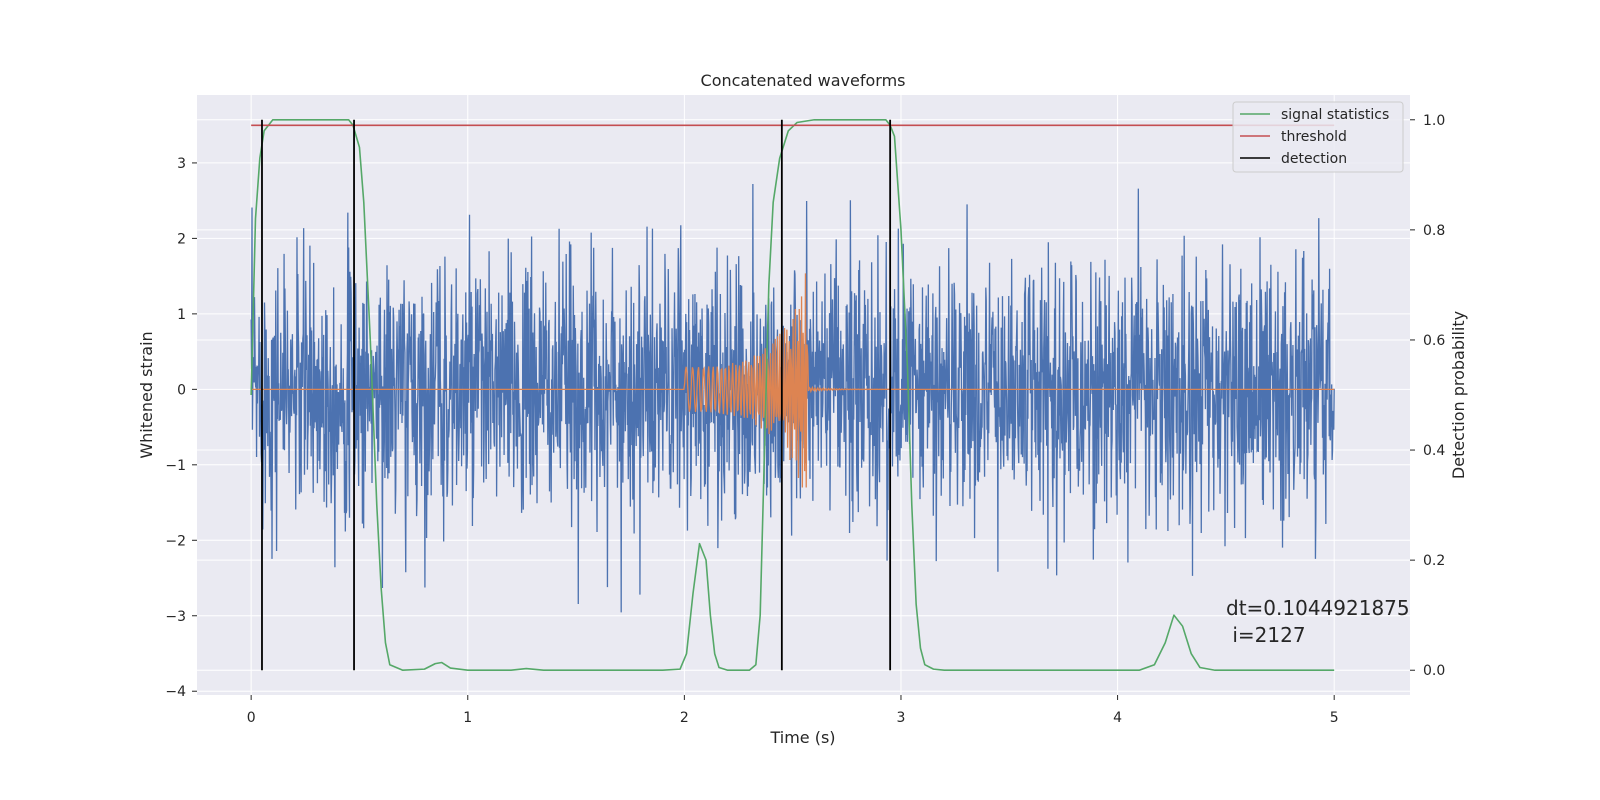 The height and width of the screenshot is (800, 1600). I want to click on x-tick-label: 4, so click(1117, 718).